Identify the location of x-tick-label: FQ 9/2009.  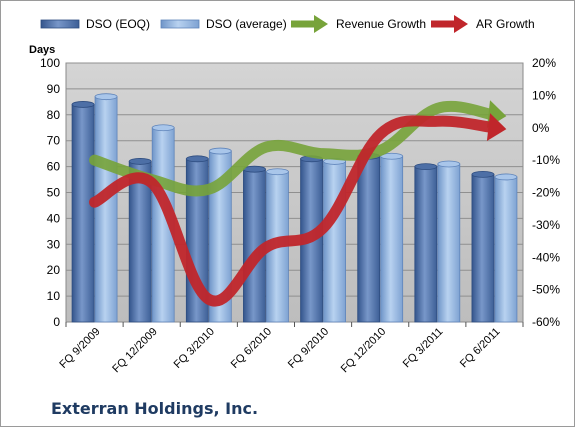
(79, 348).